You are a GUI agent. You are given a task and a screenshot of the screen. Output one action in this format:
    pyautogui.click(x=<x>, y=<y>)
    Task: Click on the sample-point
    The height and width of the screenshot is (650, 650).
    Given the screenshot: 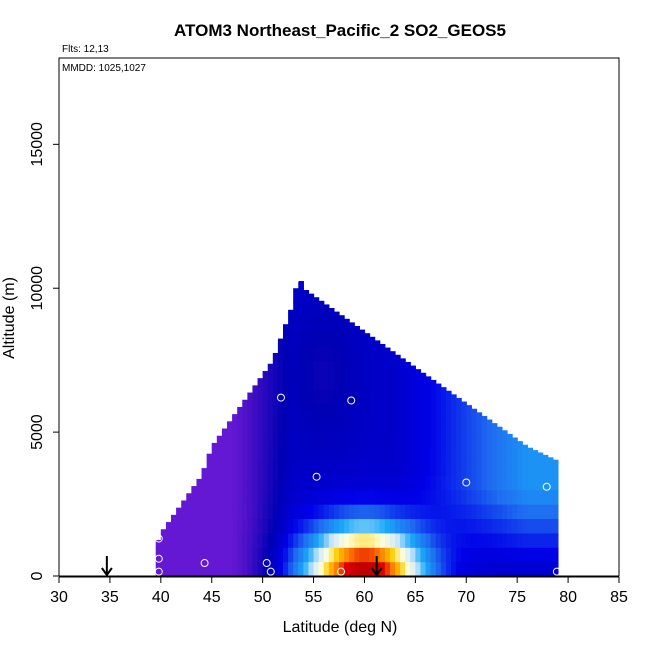 What is the action you would take?
    pyautogui.click(x=316, y=476)
    